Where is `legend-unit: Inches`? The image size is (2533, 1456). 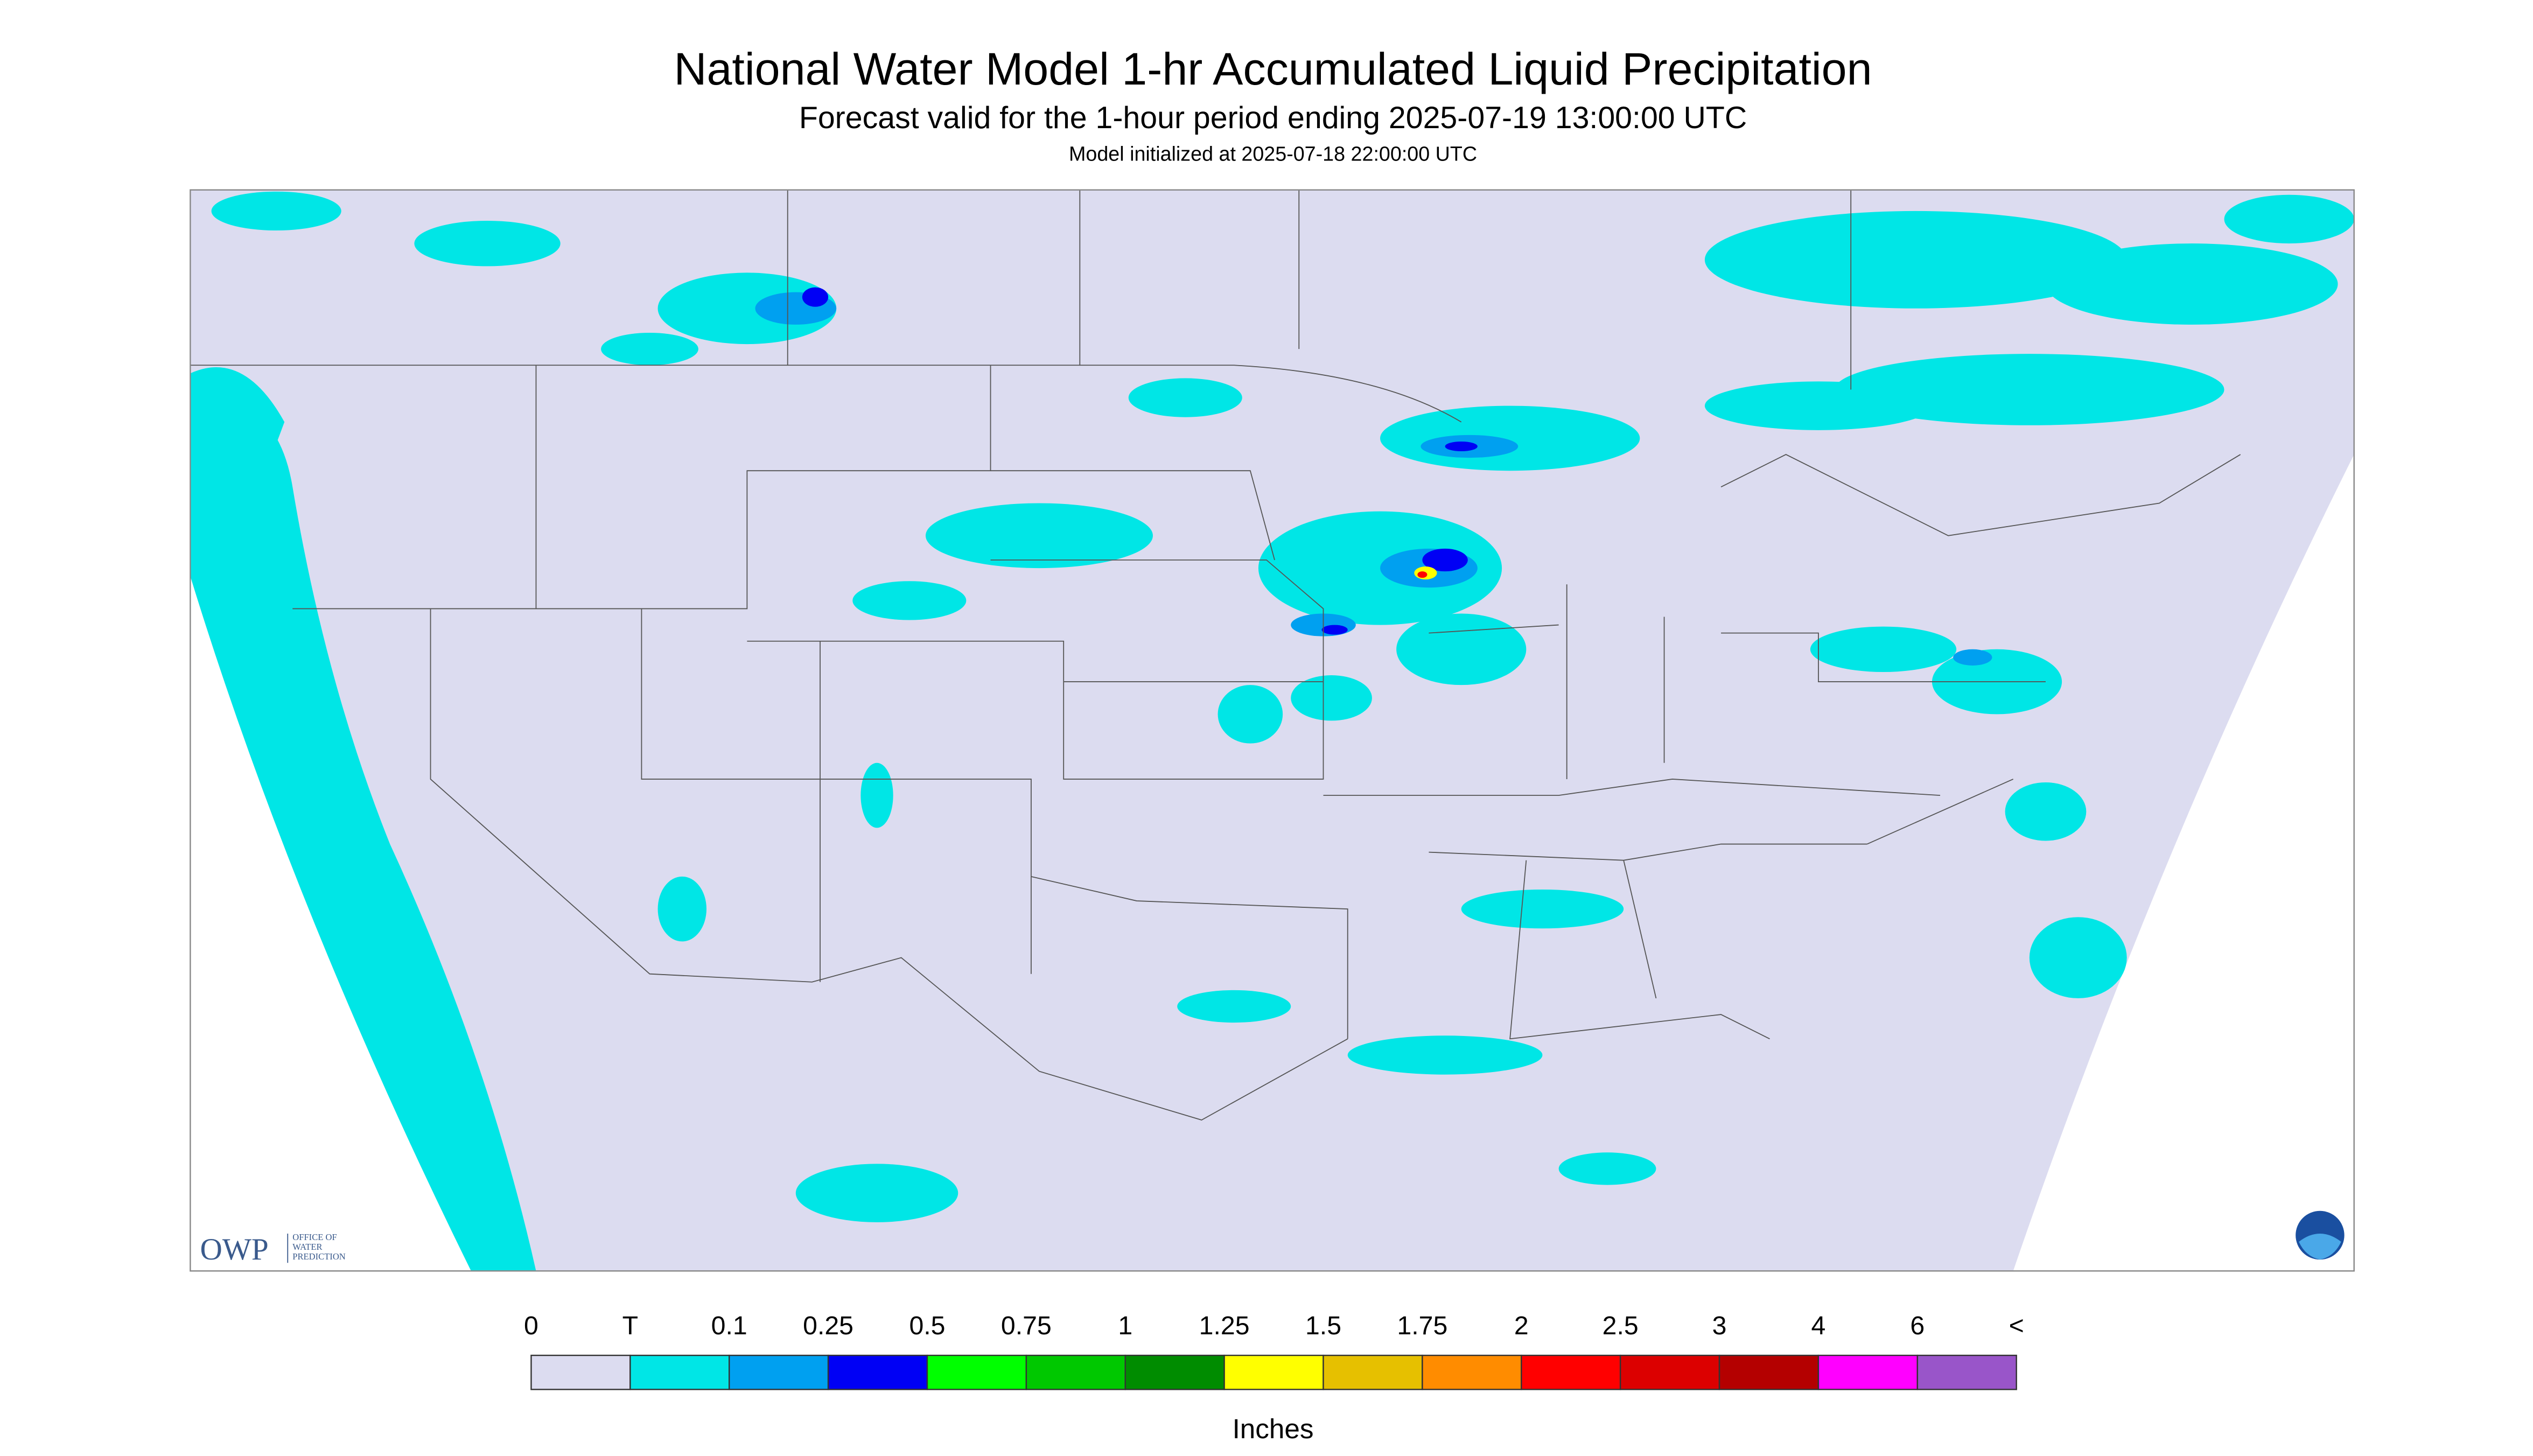 legend-unit: Inches is located at coordinates (1273, 1428).